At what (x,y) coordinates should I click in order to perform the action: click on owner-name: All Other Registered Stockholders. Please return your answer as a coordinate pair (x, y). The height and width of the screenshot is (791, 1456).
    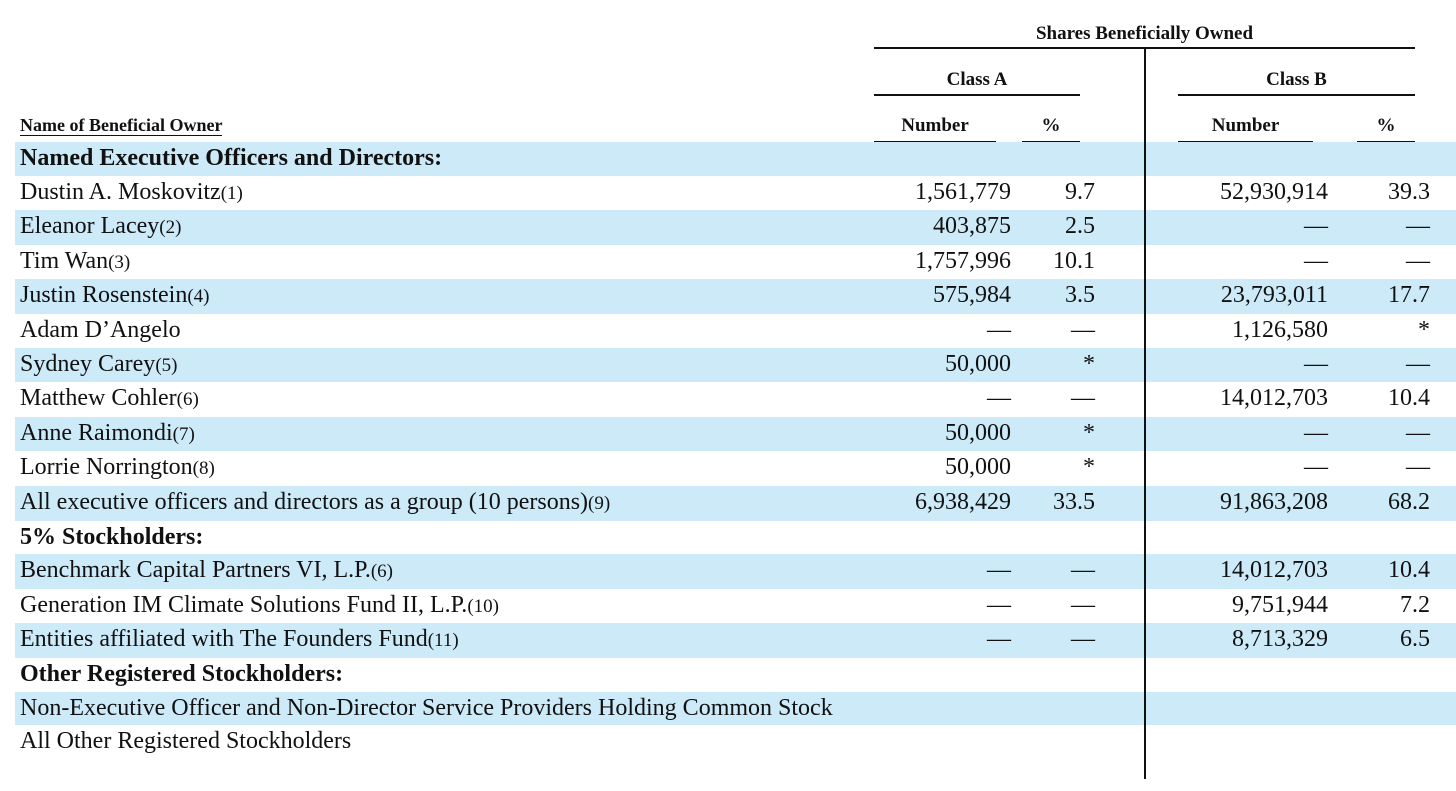
    Looking at the image, I should click on (426, 742).